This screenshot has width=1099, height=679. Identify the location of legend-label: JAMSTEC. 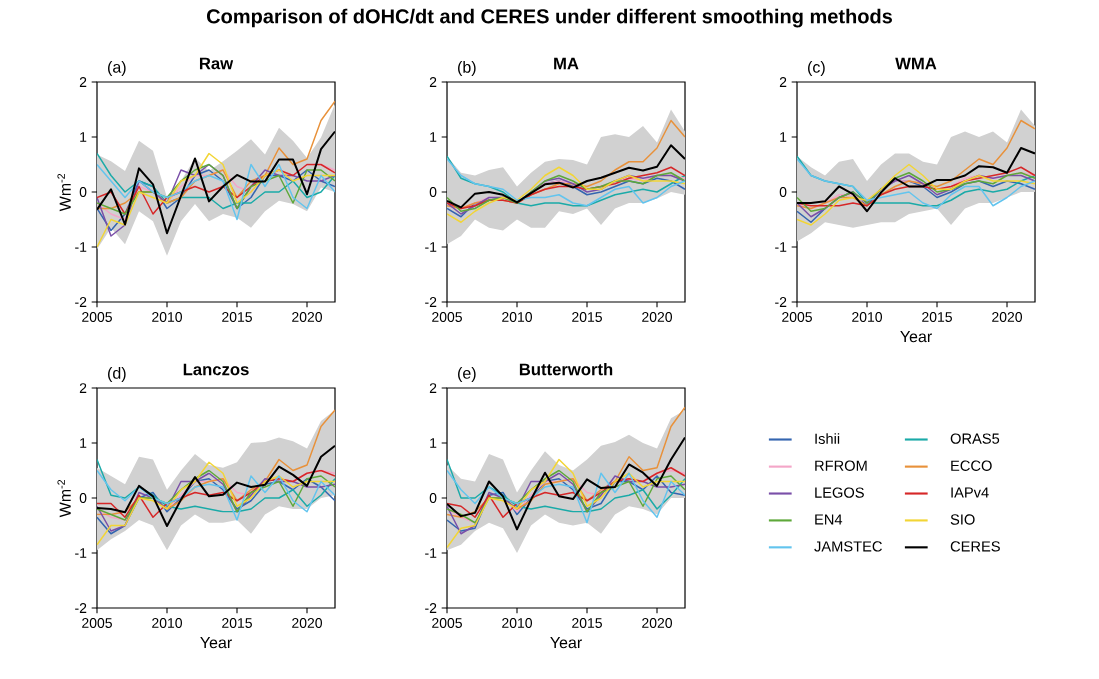
(848, 546).